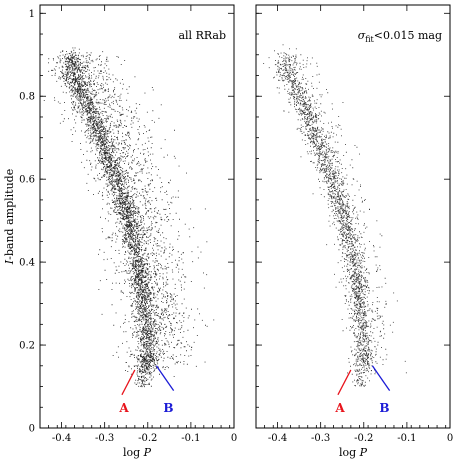 The width and height of the screenshot is (463, 463). I want to click on y-axis-title: I-band amplitude, so click(9, 217).